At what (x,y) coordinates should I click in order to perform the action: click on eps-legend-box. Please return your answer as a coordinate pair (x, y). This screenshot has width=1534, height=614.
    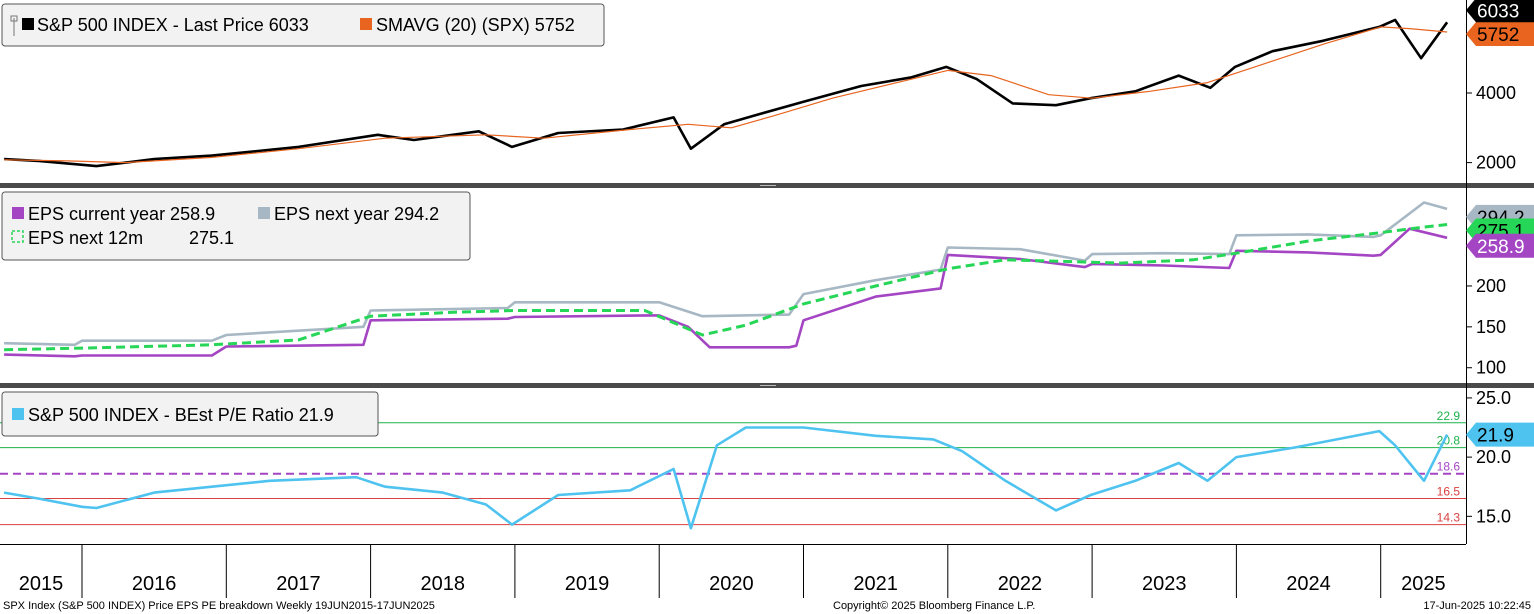
    Looking at the image, I should click on (236, 226).